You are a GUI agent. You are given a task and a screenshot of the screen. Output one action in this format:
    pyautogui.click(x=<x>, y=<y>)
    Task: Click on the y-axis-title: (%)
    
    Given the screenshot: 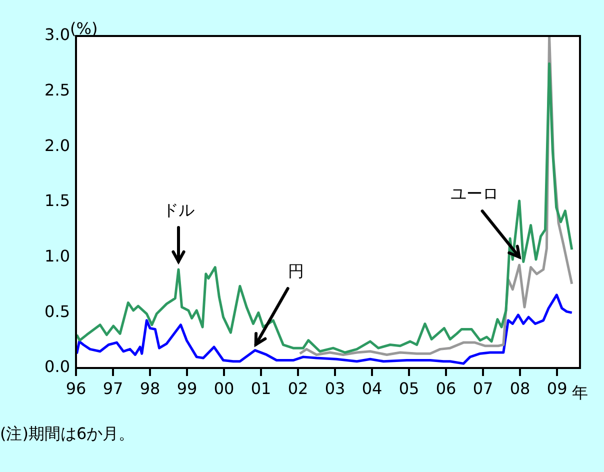 What is the action you would take?
    pyautogui.click(x=84, y=28)
    